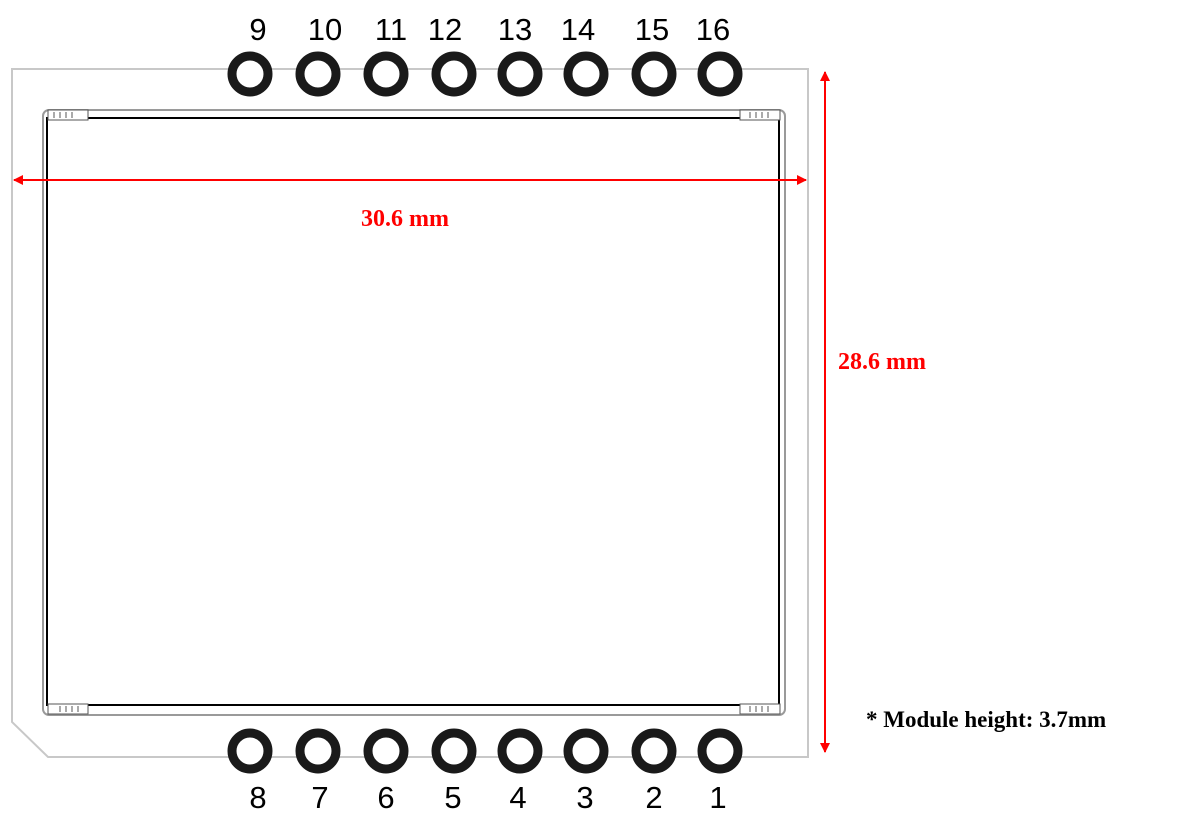  Describe the element at coordinates (405, 219) in the screenshot. I see `width-dimension-label: 30.6 mm` at that location.